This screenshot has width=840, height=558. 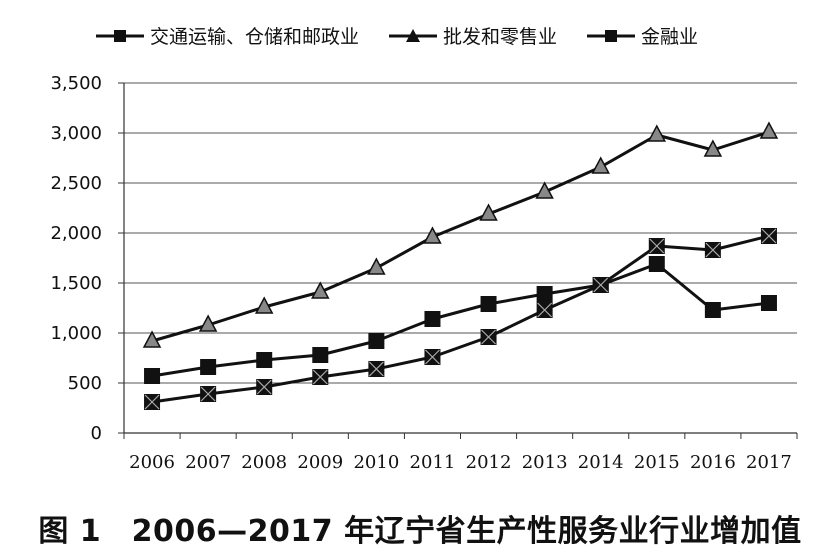 What do you see at coordinates (255, 37) in the screenshot?
I see `legend-label-transport: 交通运输、仓储和邮政业` at bounding box center [255, 37].